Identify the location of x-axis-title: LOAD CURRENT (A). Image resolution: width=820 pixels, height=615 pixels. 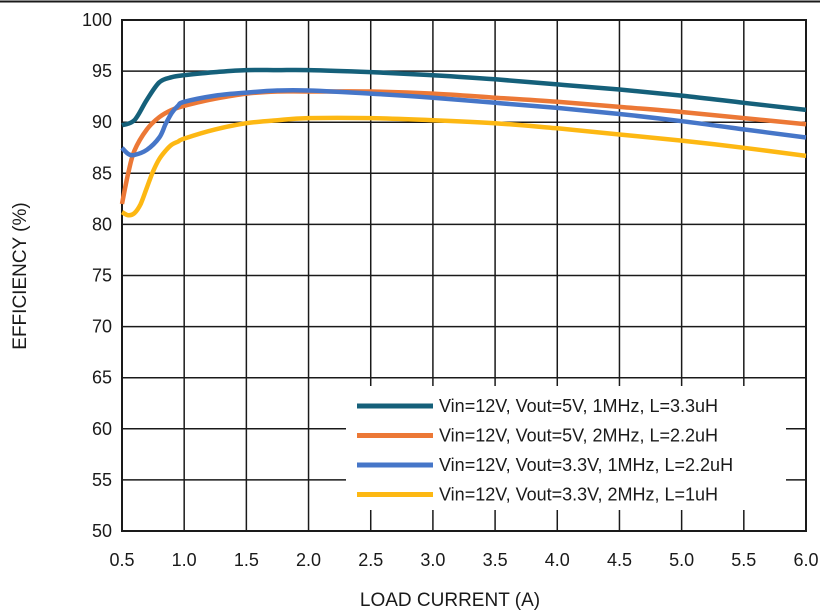
(450, 600).